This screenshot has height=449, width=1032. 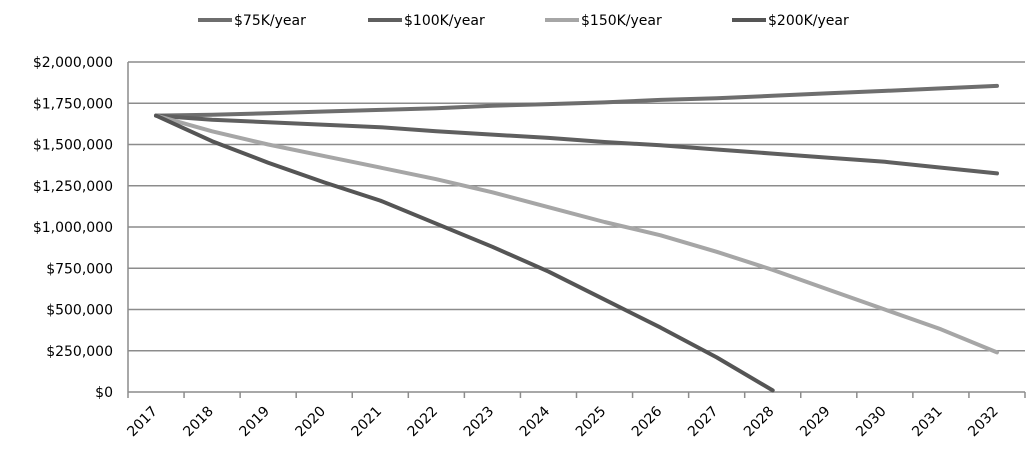 I want to click on x-tick-label: 2021, so click(x=367, y=422).